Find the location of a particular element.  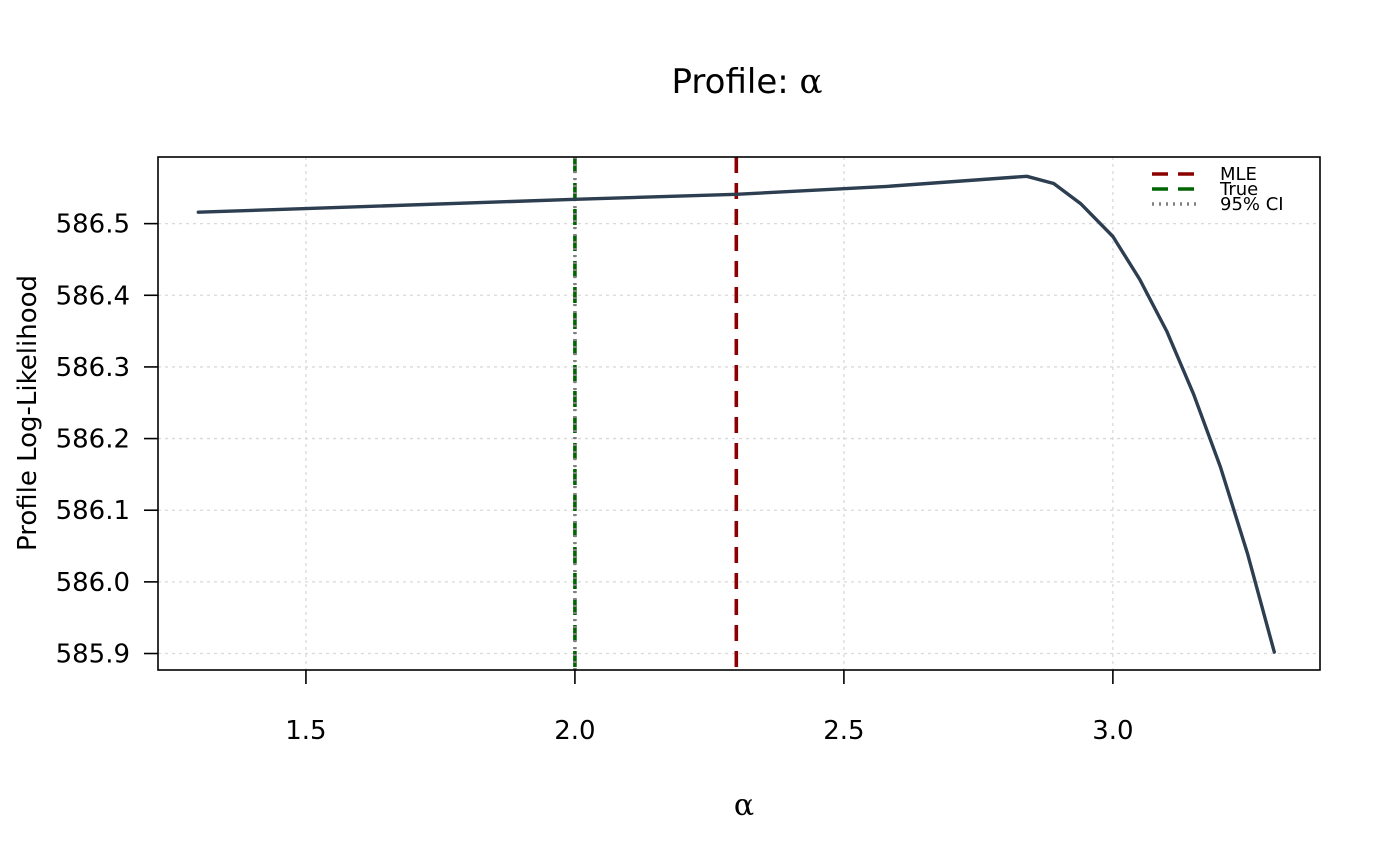

x-tick-label: 2.0 is located at coordinates (574, 731).